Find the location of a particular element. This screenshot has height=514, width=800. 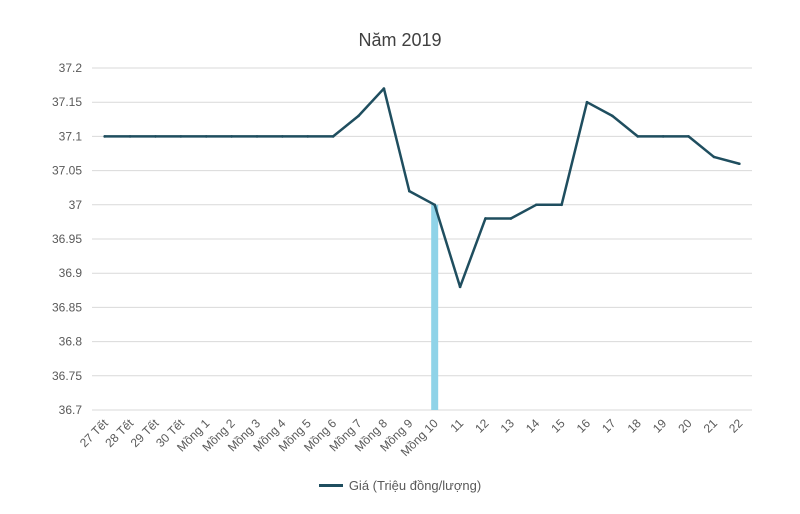

legend-line-swatch is located at coordinates (330, 485).